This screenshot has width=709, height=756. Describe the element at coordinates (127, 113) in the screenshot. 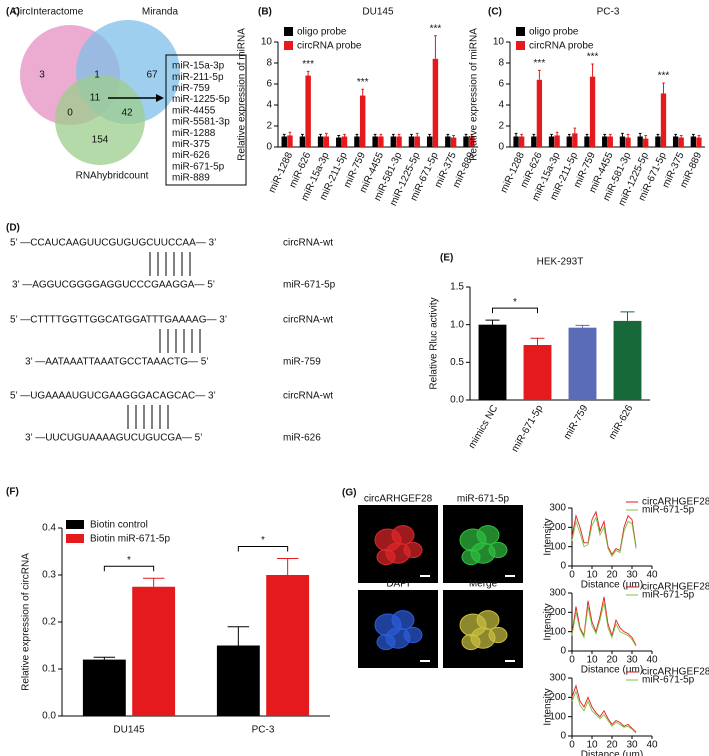

I see `region-count: 42` at that location.